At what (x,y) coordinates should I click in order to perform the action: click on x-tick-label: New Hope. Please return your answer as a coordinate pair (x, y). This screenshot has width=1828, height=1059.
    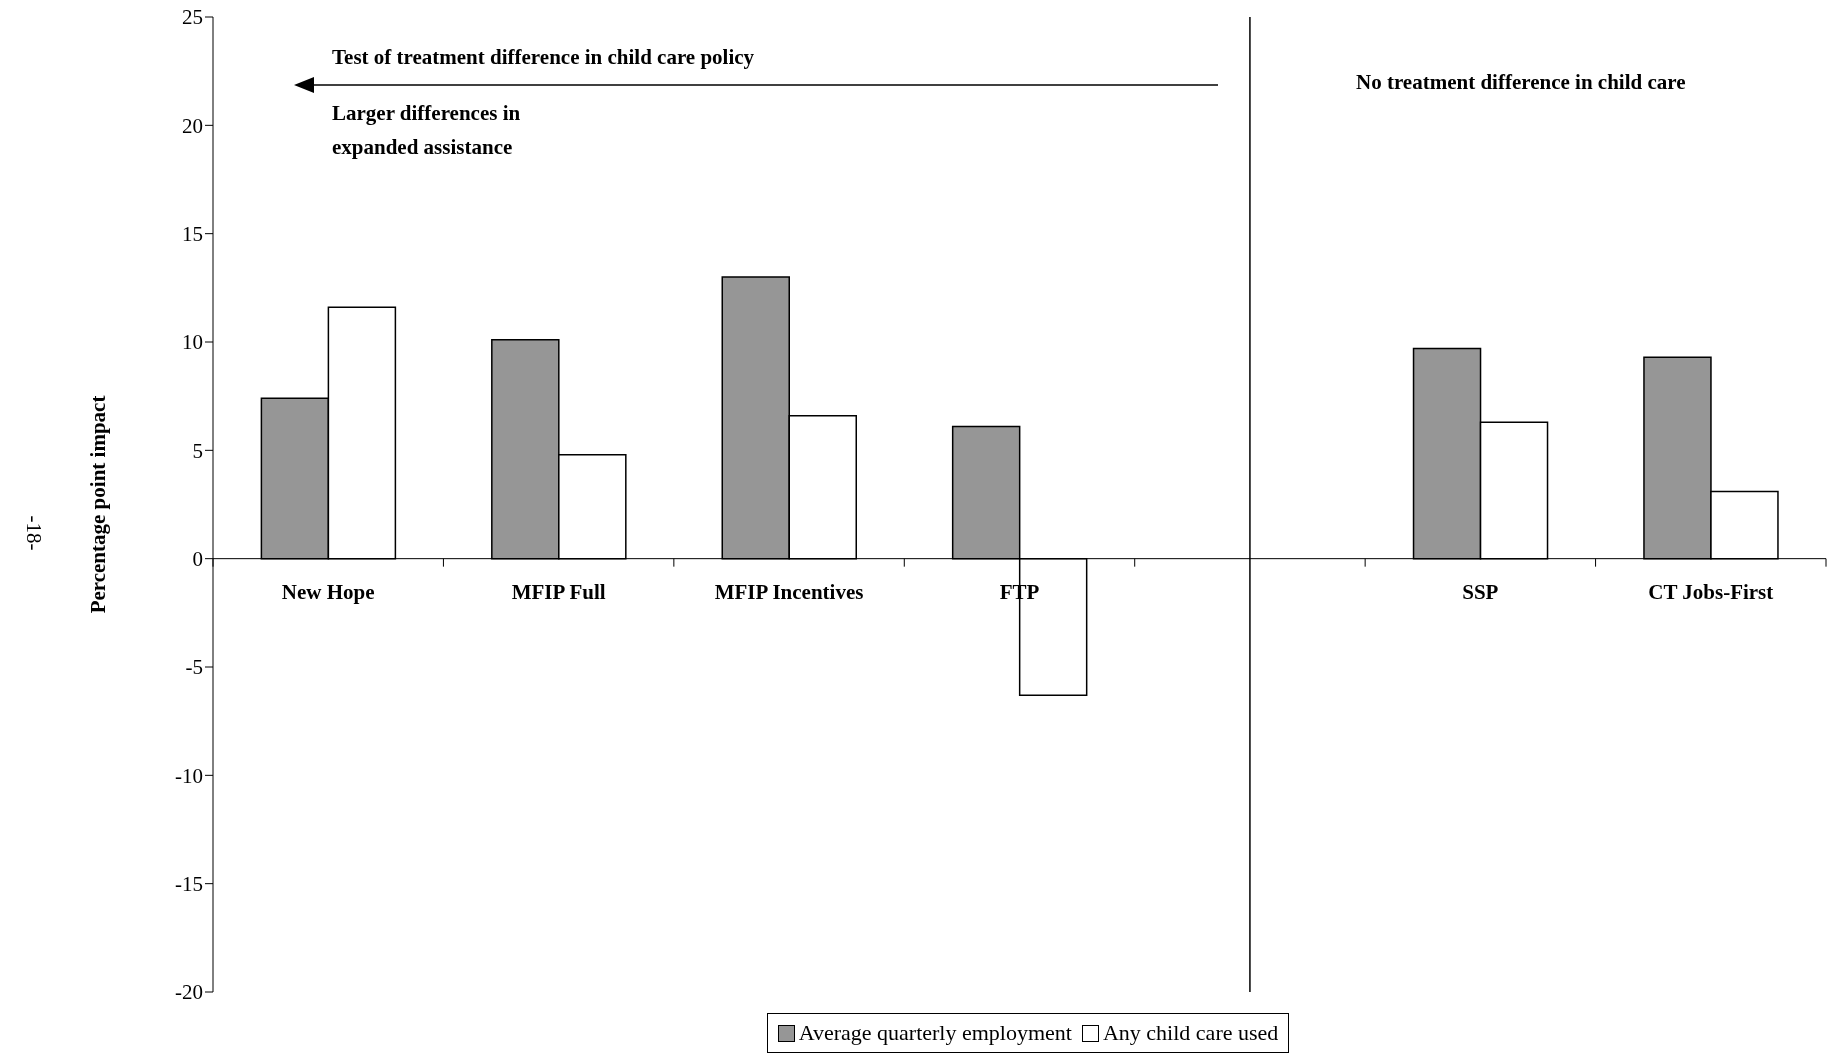
    Looking at the image, I should click on (328, 591).